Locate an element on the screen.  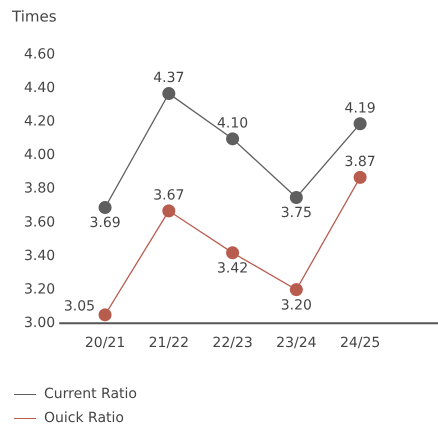
y-tick-label: 3.00 is located at coordinates (40, 322).